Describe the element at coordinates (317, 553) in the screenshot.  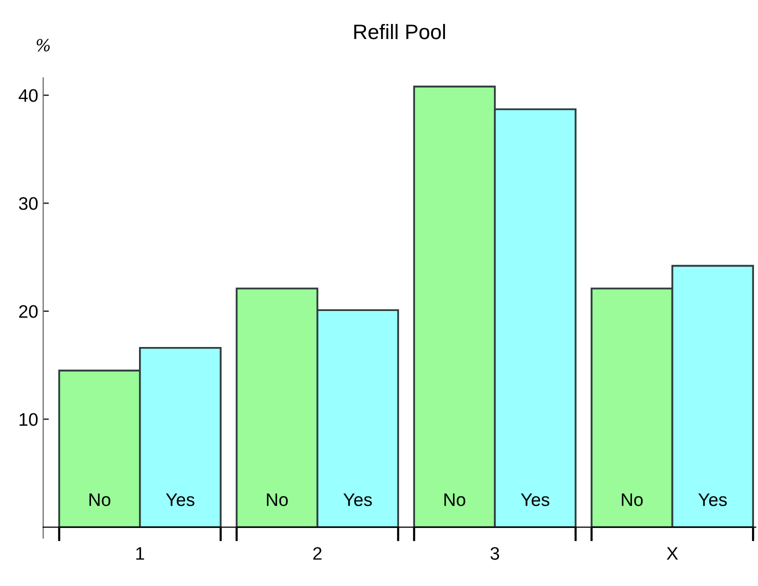
I see `x-tick-label: 2` at that location.